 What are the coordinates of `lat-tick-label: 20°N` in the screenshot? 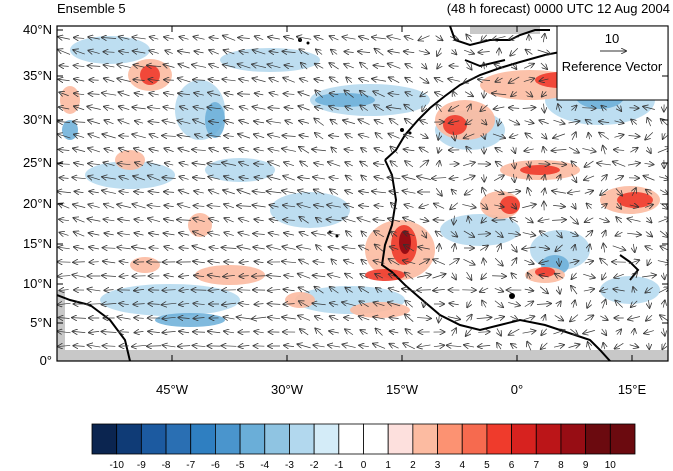 It's located at (37, 203).